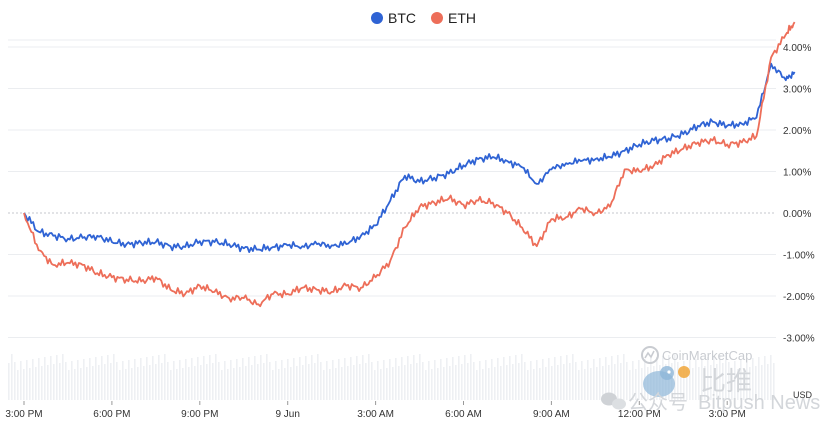  I want to click on y-tick-label: 3.00%, so click(797, 90).